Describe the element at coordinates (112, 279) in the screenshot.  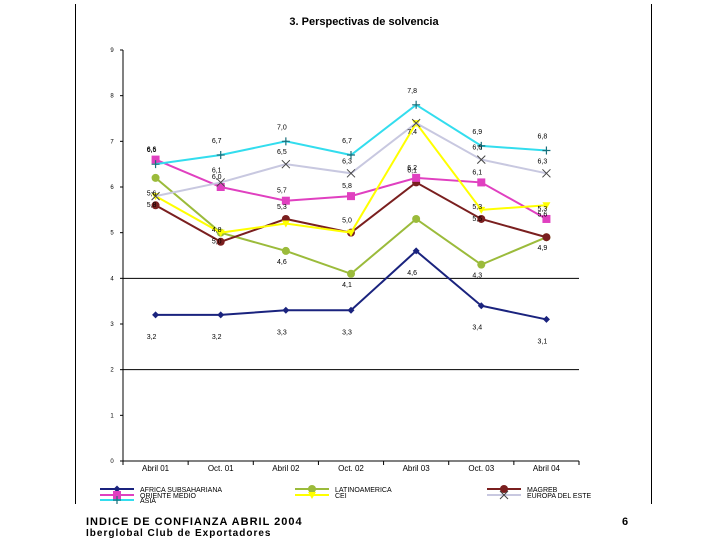
I see `y-tick-label: 4` at that location.